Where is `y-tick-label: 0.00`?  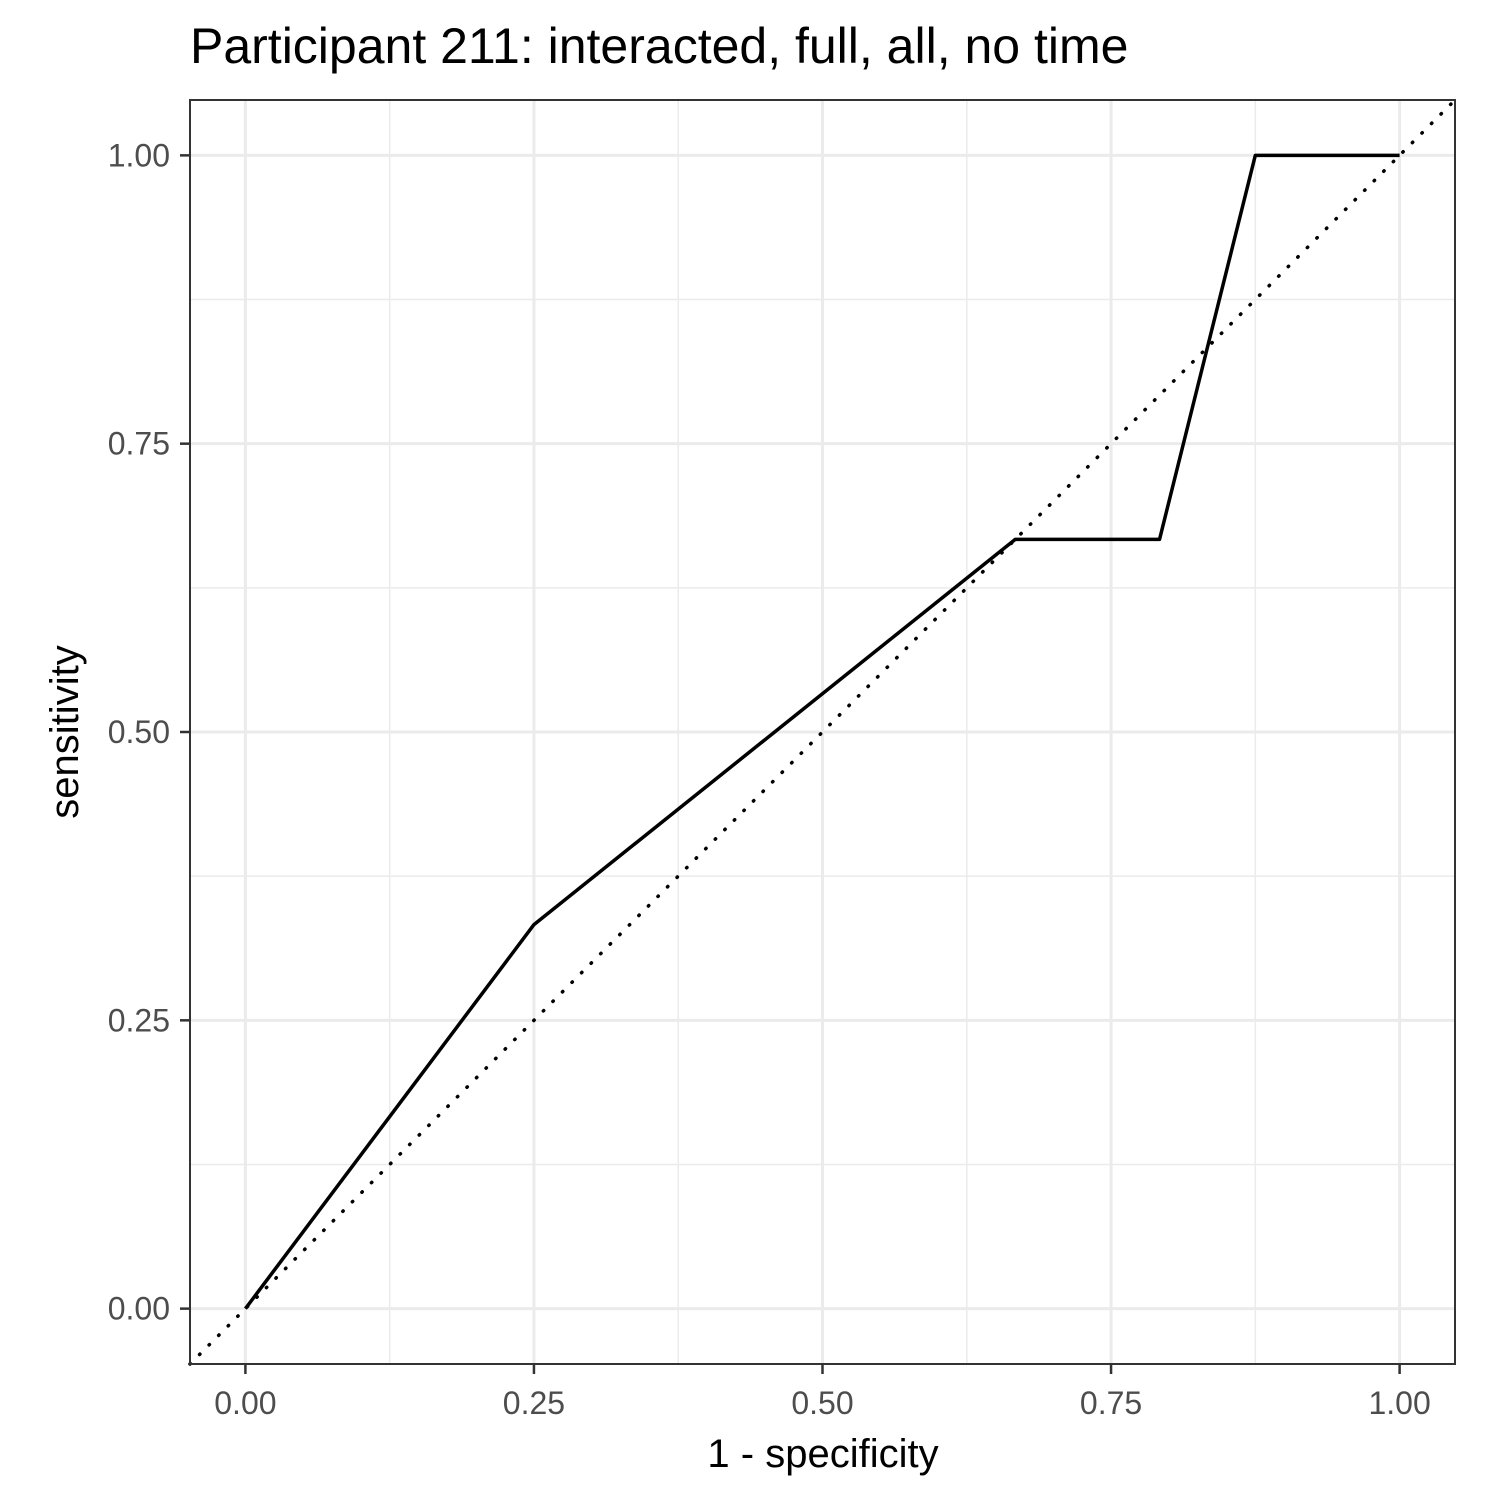 y-tick-label: 0.00 is located at coordinates (139, 1309).